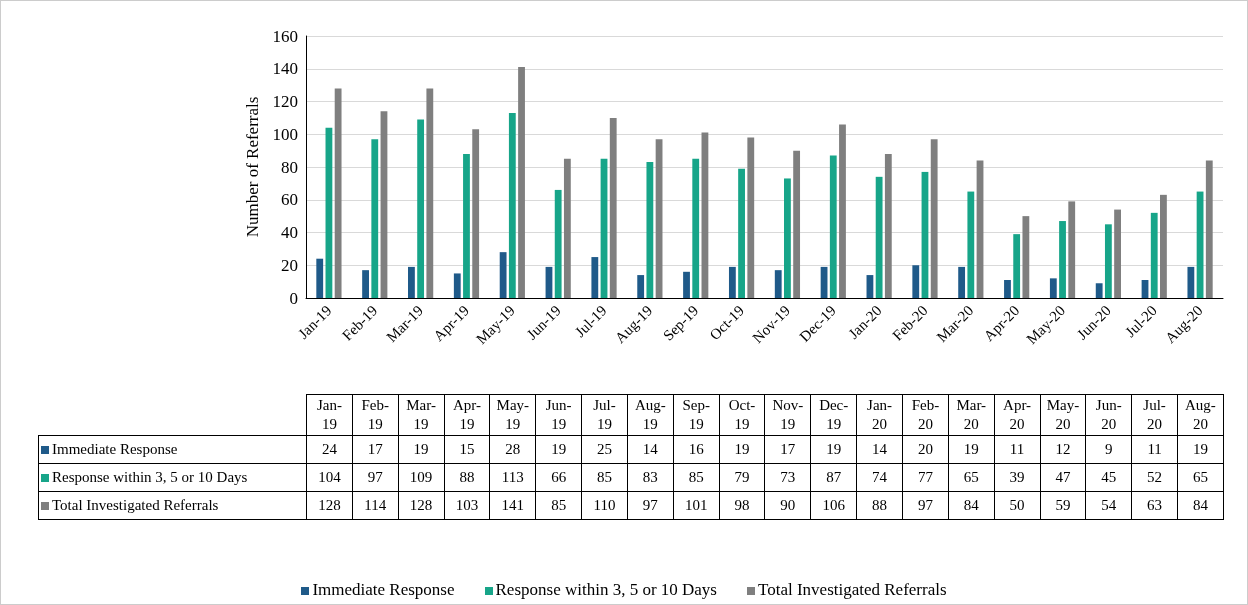 The width and height of the screenshot is (1248, 605). I want to click on category-label: May-20, so click(1063, 414).